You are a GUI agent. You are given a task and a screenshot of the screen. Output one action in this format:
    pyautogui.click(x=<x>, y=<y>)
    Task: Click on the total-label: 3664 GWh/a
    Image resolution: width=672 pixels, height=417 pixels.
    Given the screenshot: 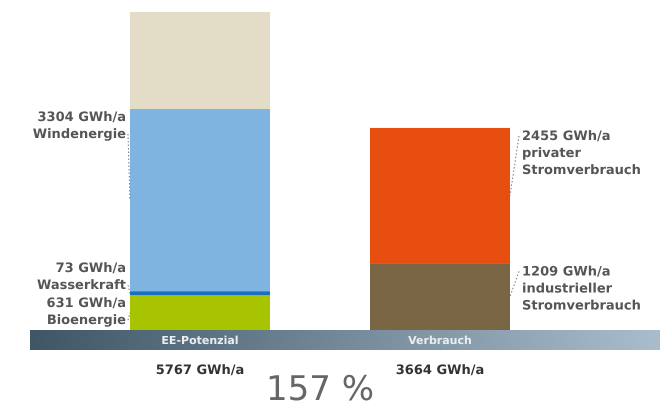 What is the action you would take?
    pyautogui.click(x=440, y=370)
    